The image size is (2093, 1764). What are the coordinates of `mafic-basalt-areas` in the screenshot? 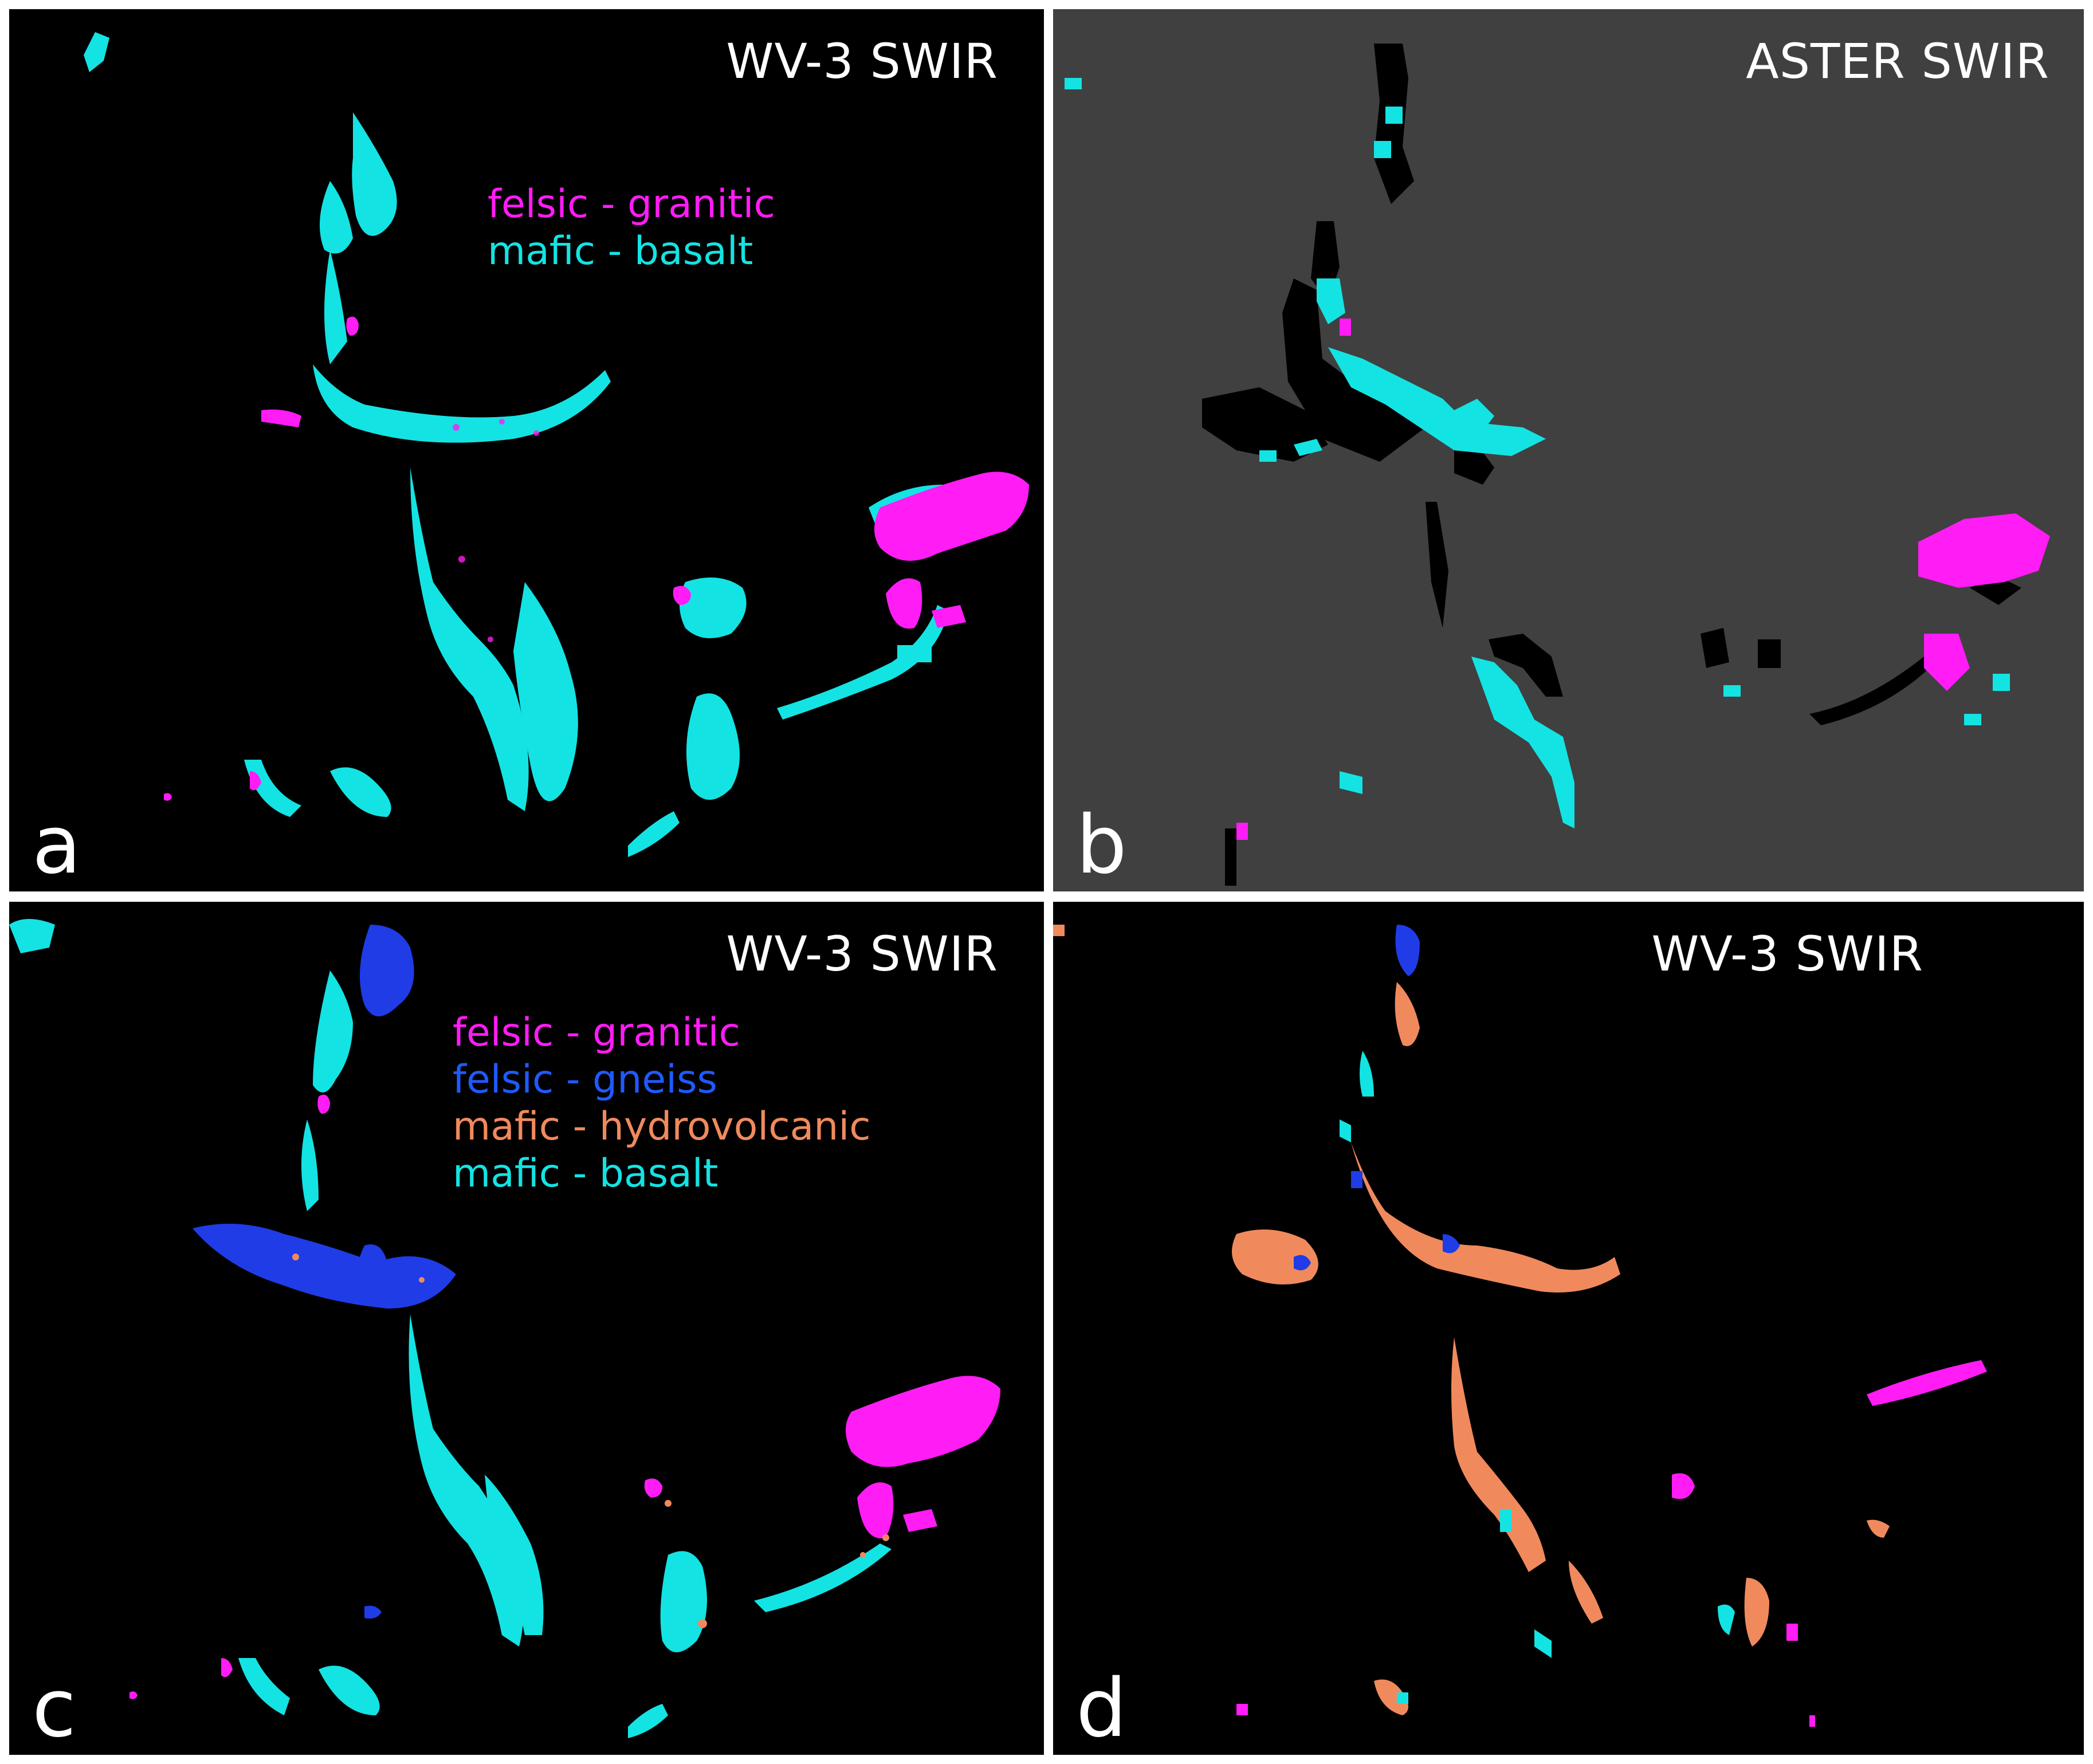 It's located at (1538, 1377).